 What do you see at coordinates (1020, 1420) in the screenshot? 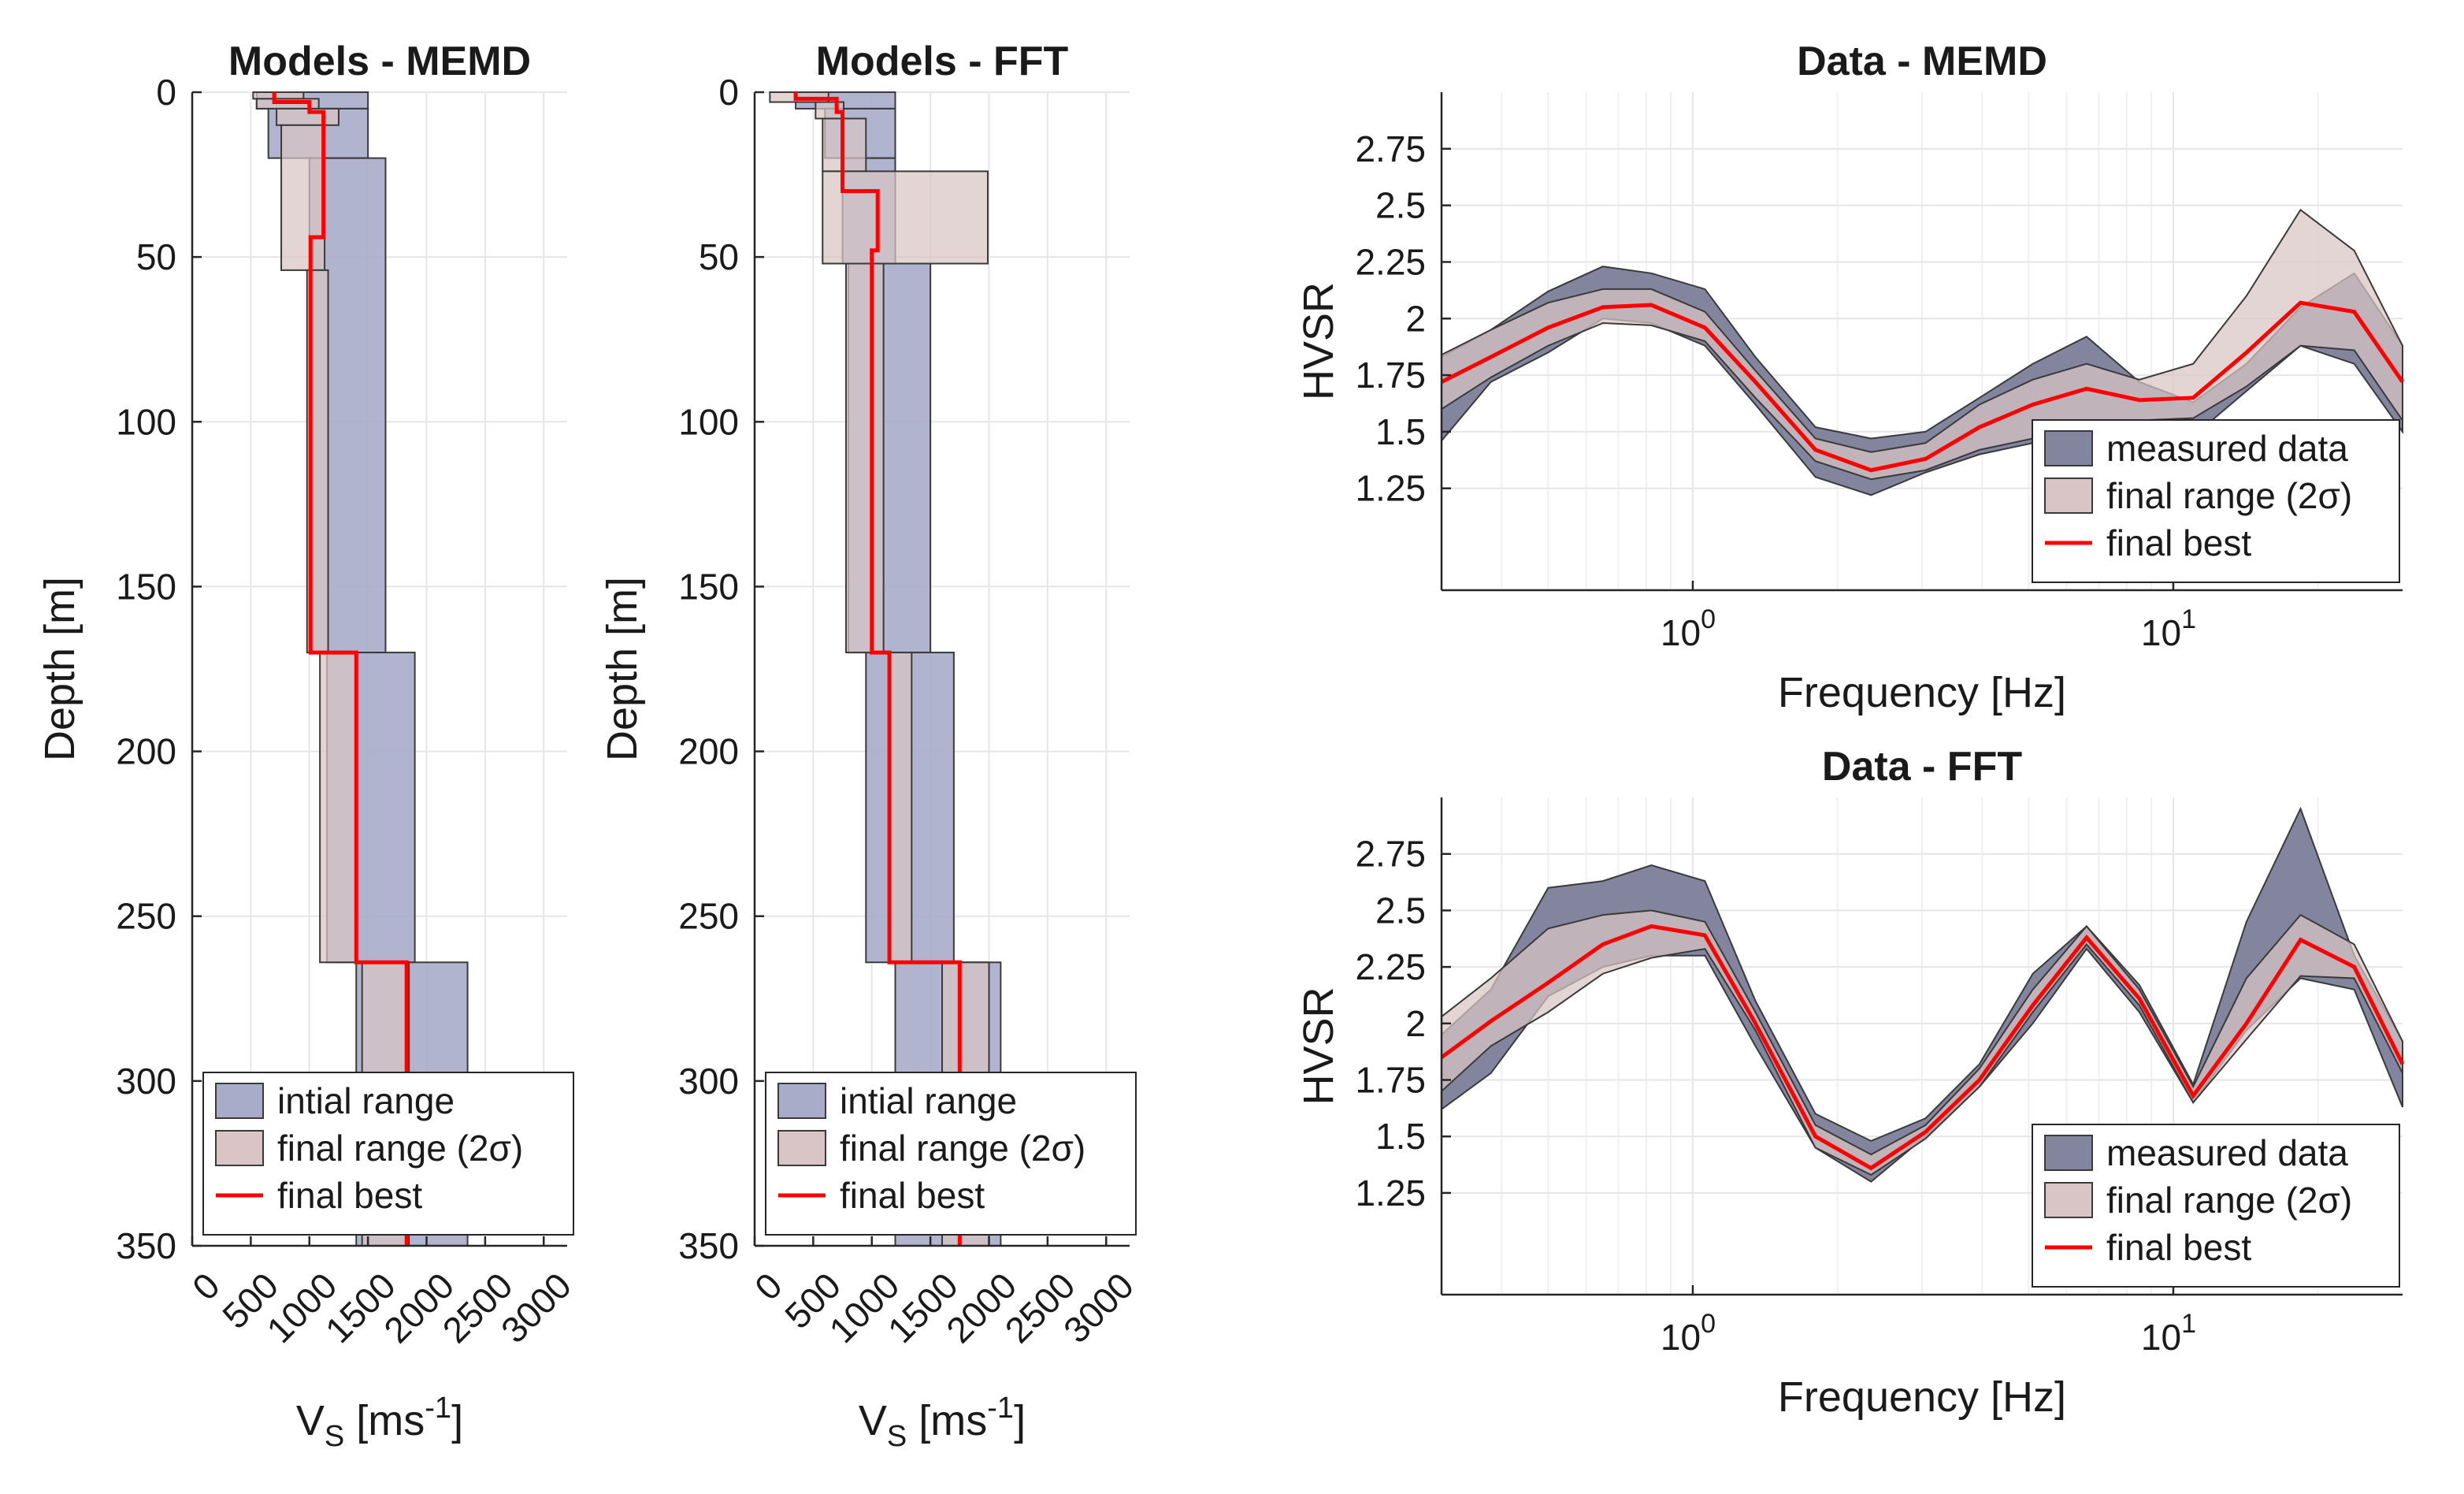
I see `x-label-end: ]` at bounding box center [1020, 1420].